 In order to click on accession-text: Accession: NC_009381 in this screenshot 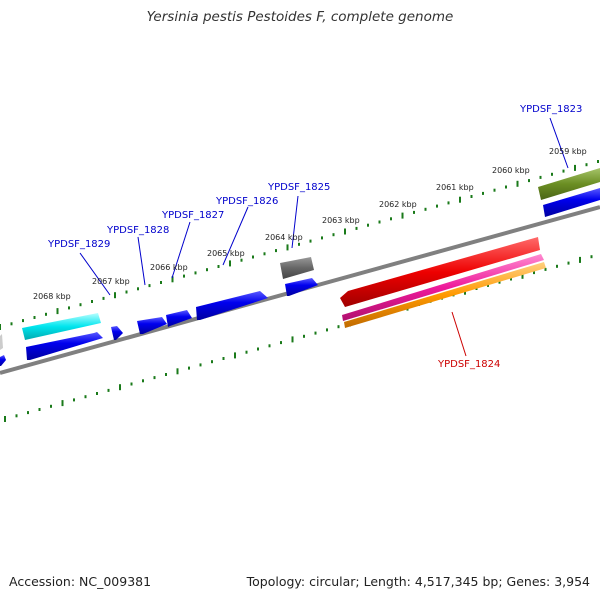, I will do `click(80, 581)`.